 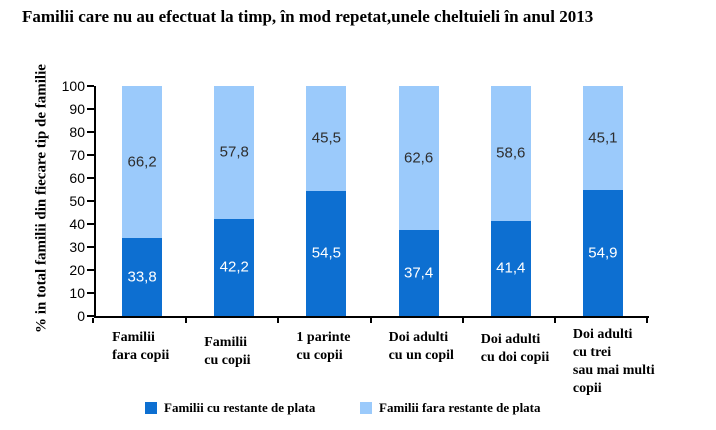 What do you see at coordinates (77, 132) in the screenshot?
I see `y-tick-label: 80` at bounding box center [77, 132].